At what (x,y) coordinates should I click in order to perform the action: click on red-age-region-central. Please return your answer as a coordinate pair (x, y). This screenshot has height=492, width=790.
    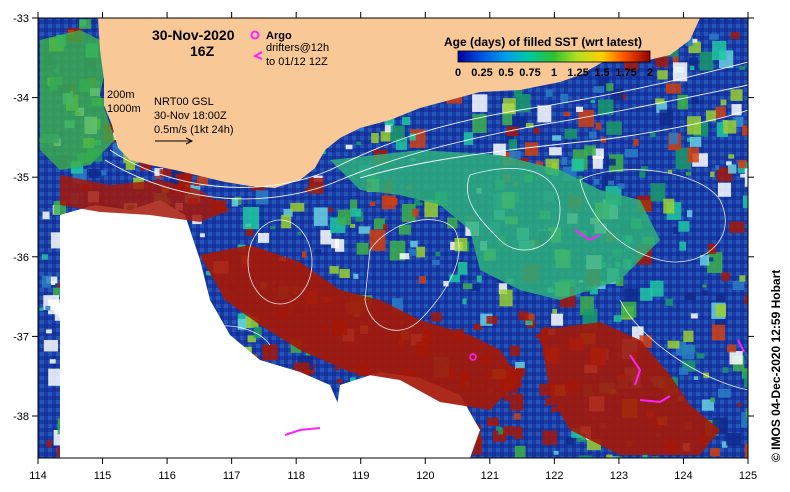
    Looking at the image, I should click on (360, 327).